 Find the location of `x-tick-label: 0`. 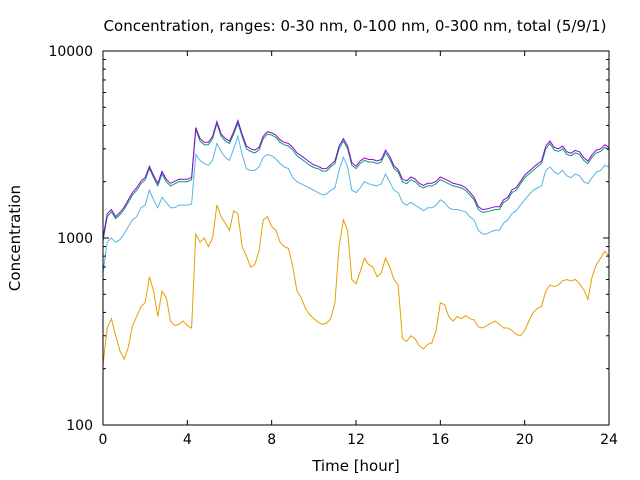

x-tick-label: 0 is located at coordinates (103, 440).